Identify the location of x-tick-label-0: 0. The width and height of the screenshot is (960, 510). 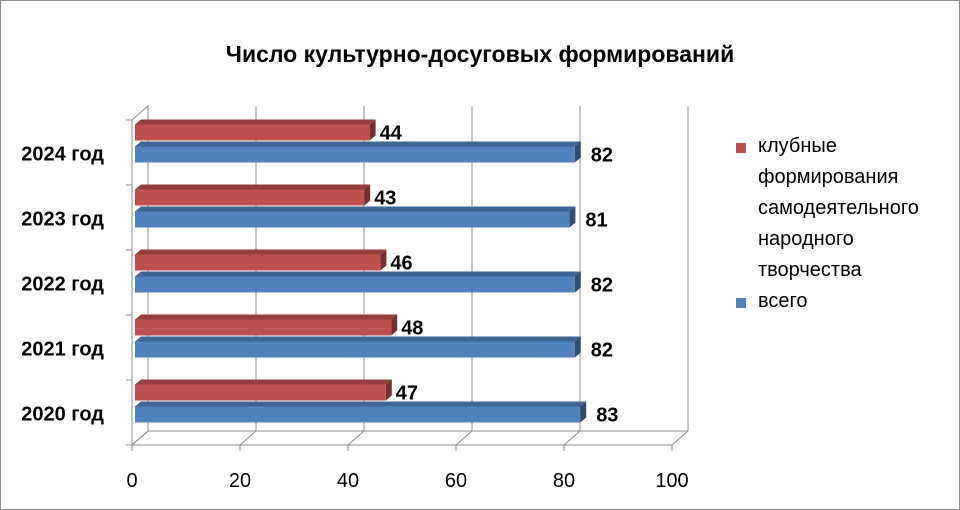
(131, 481).